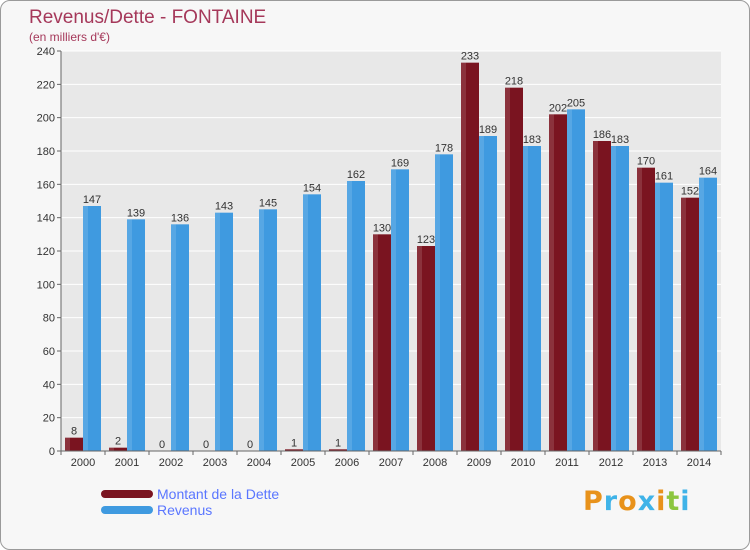  What do you see at coordinates (435, 463) in the screenshot?
I see `x-tick-label: 2008` at bounding box center [435, 463].